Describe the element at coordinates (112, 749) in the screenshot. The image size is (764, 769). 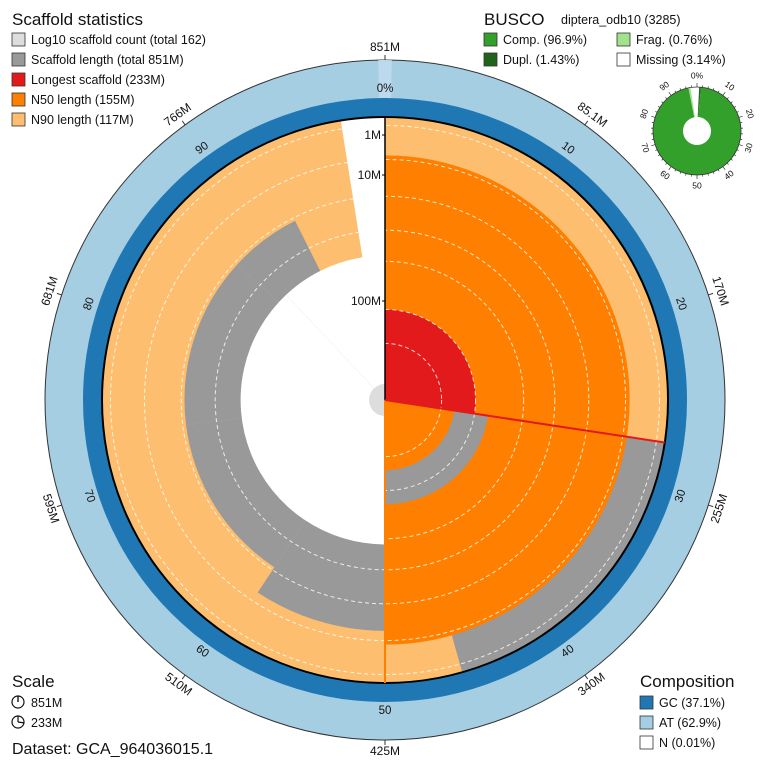
I see `dataset-label: Dataset: GCA_964036015.1` at that location.